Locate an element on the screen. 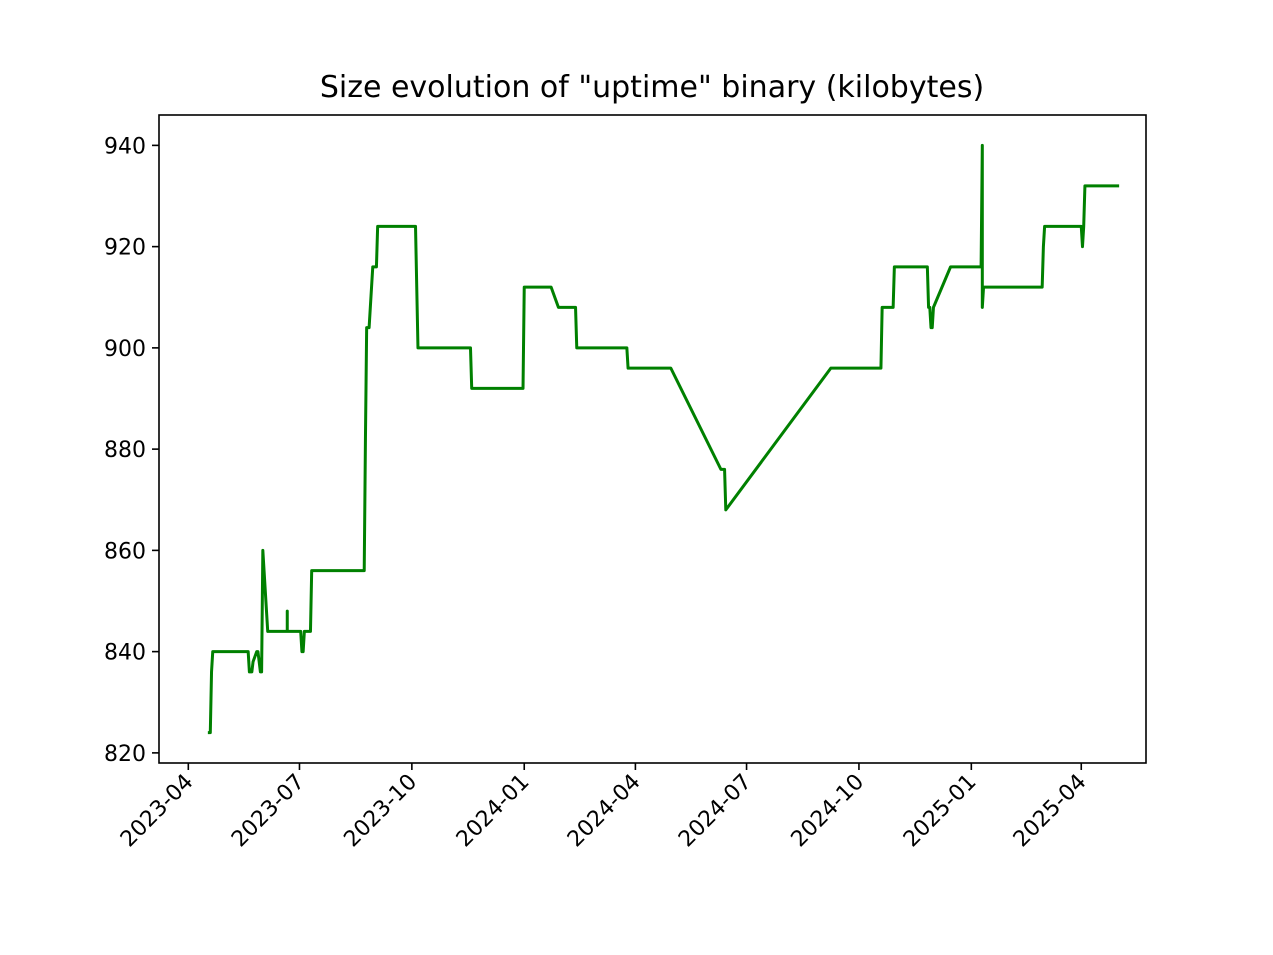  y-tick-label: 840 is located at coordinates (125, 653).